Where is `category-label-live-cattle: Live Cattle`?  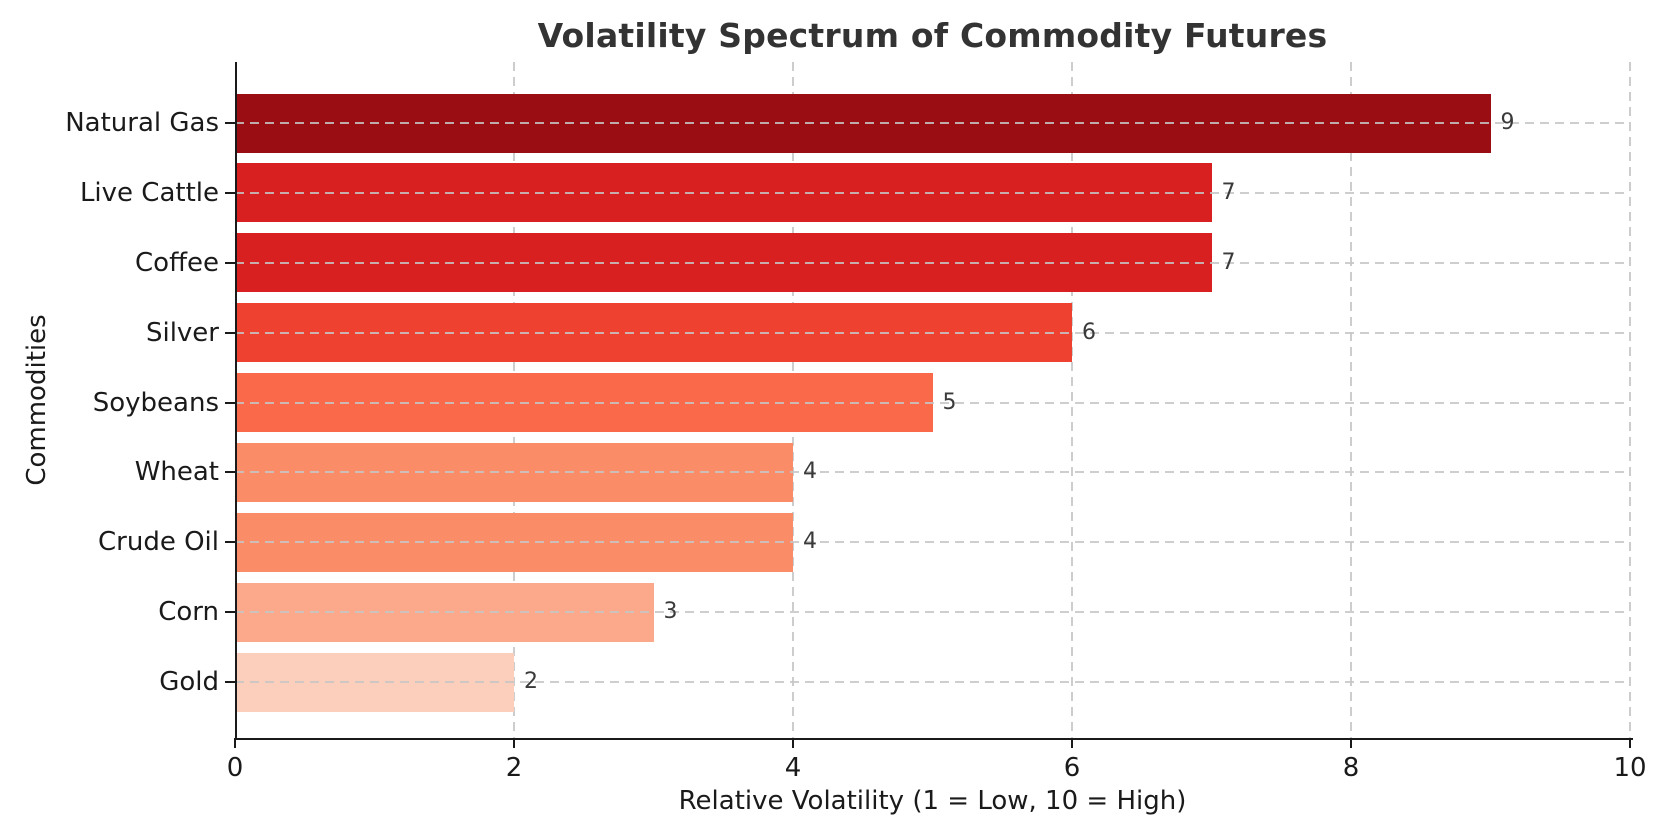
category-label-live-cattle: Live Cattle is located at coordinates (149, 192).